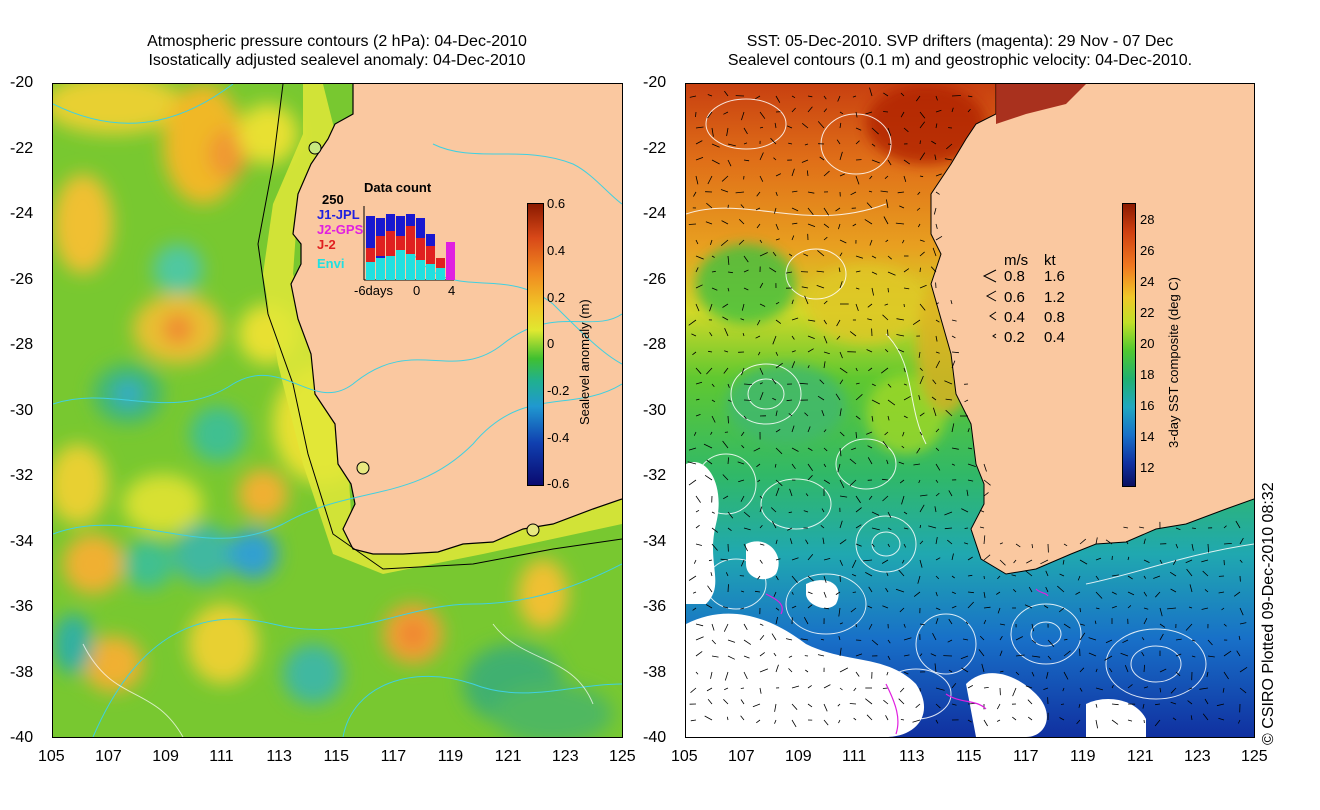 The image size is (1320, 810). What do you see at coordinates (798, 756) in the screenshot?
I see `x-axis-tick-label: 109` at bounding box center [798, 756].